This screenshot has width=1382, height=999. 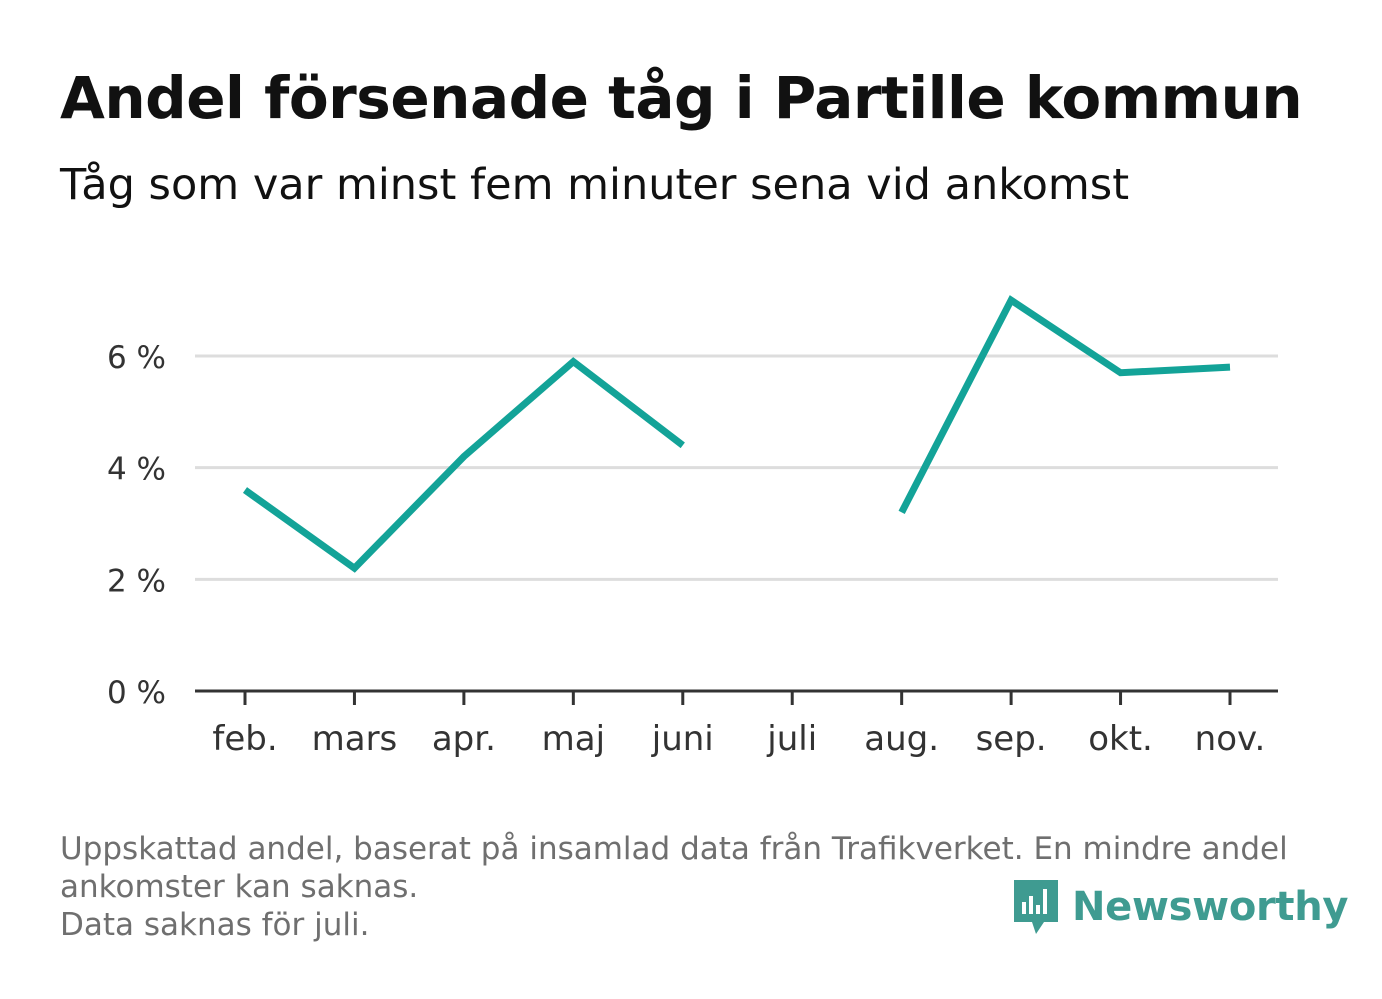 What do you see at coordinates (136, 693) in the screenshot?
I see `y-tick-label: 0 %` at bounding box center [136, 693].